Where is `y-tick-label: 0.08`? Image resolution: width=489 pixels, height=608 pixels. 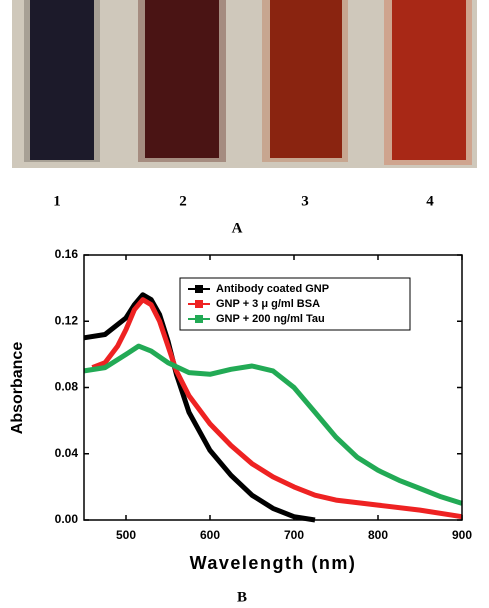
y-tick-label: 0.08 is located at coordinates (67, 387).